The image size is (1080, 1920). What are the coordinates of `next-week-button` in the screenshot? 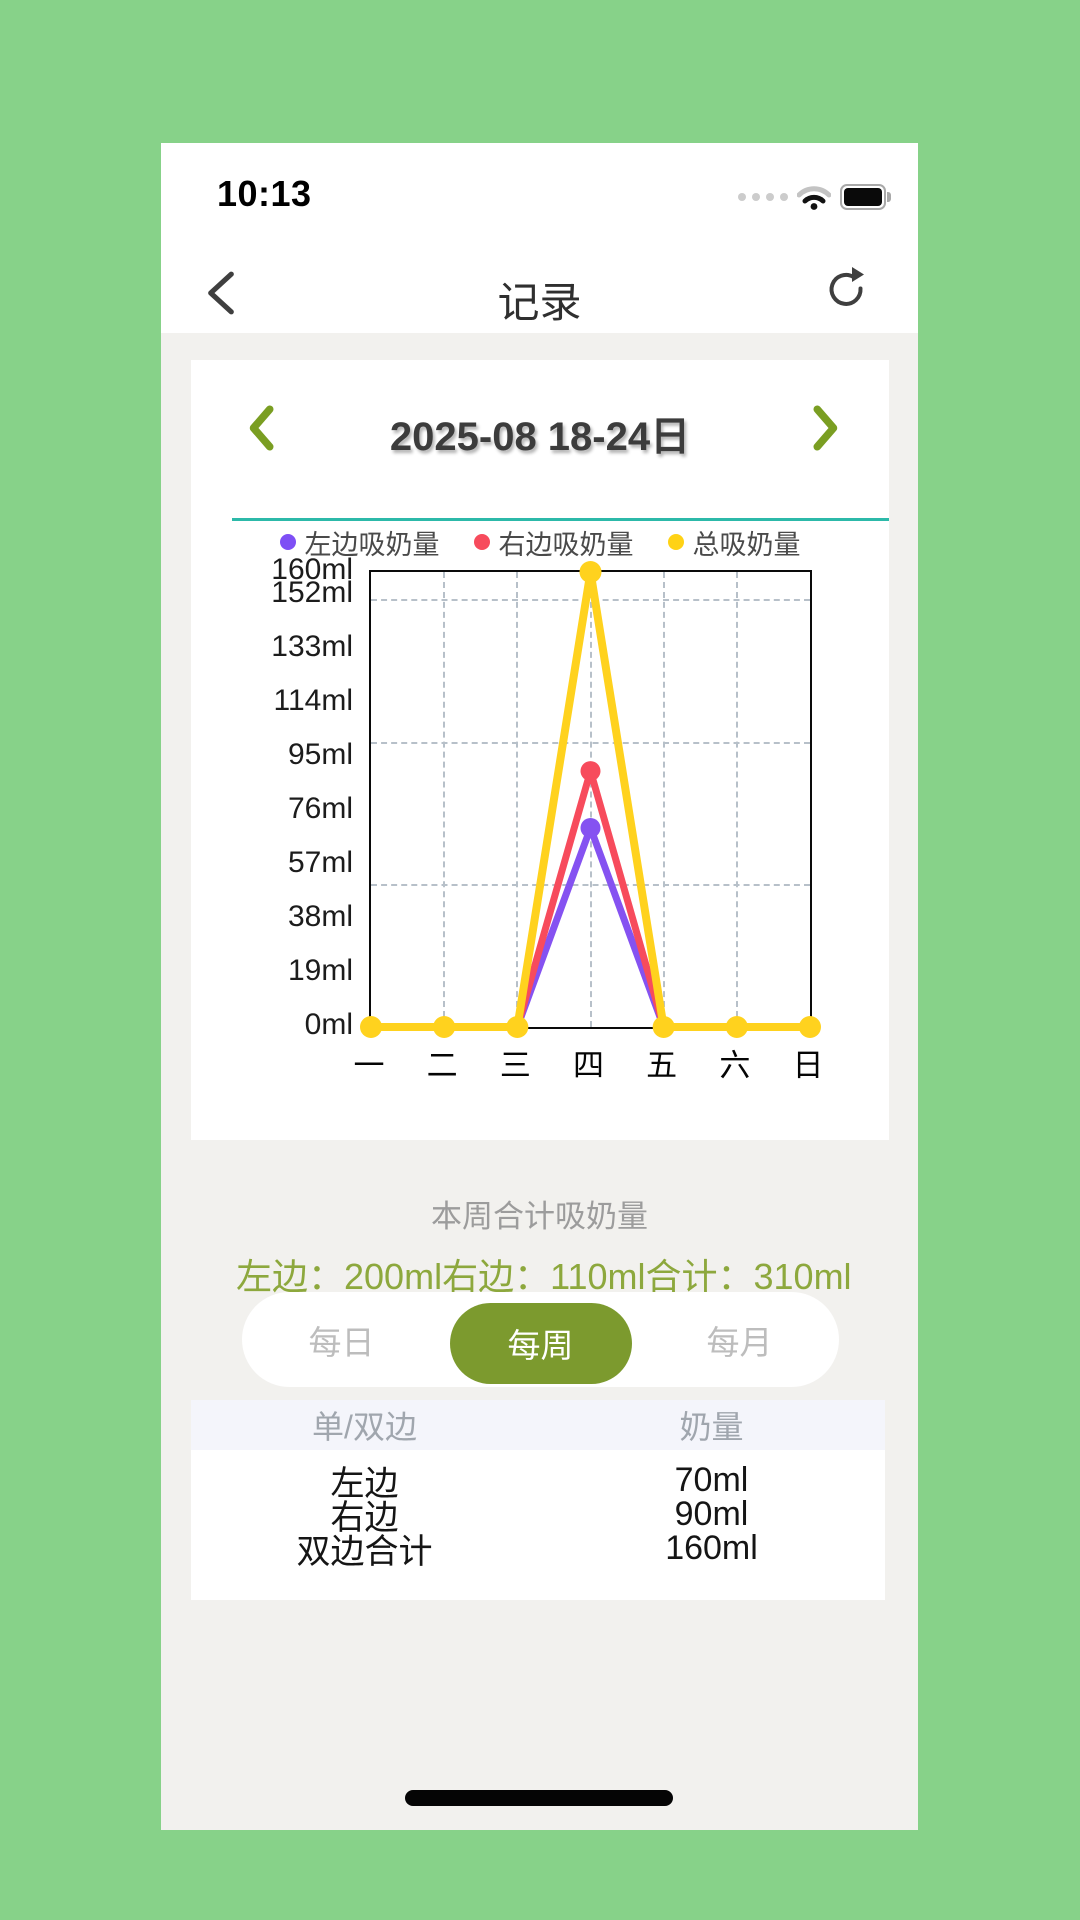 It's located at (826, 428).